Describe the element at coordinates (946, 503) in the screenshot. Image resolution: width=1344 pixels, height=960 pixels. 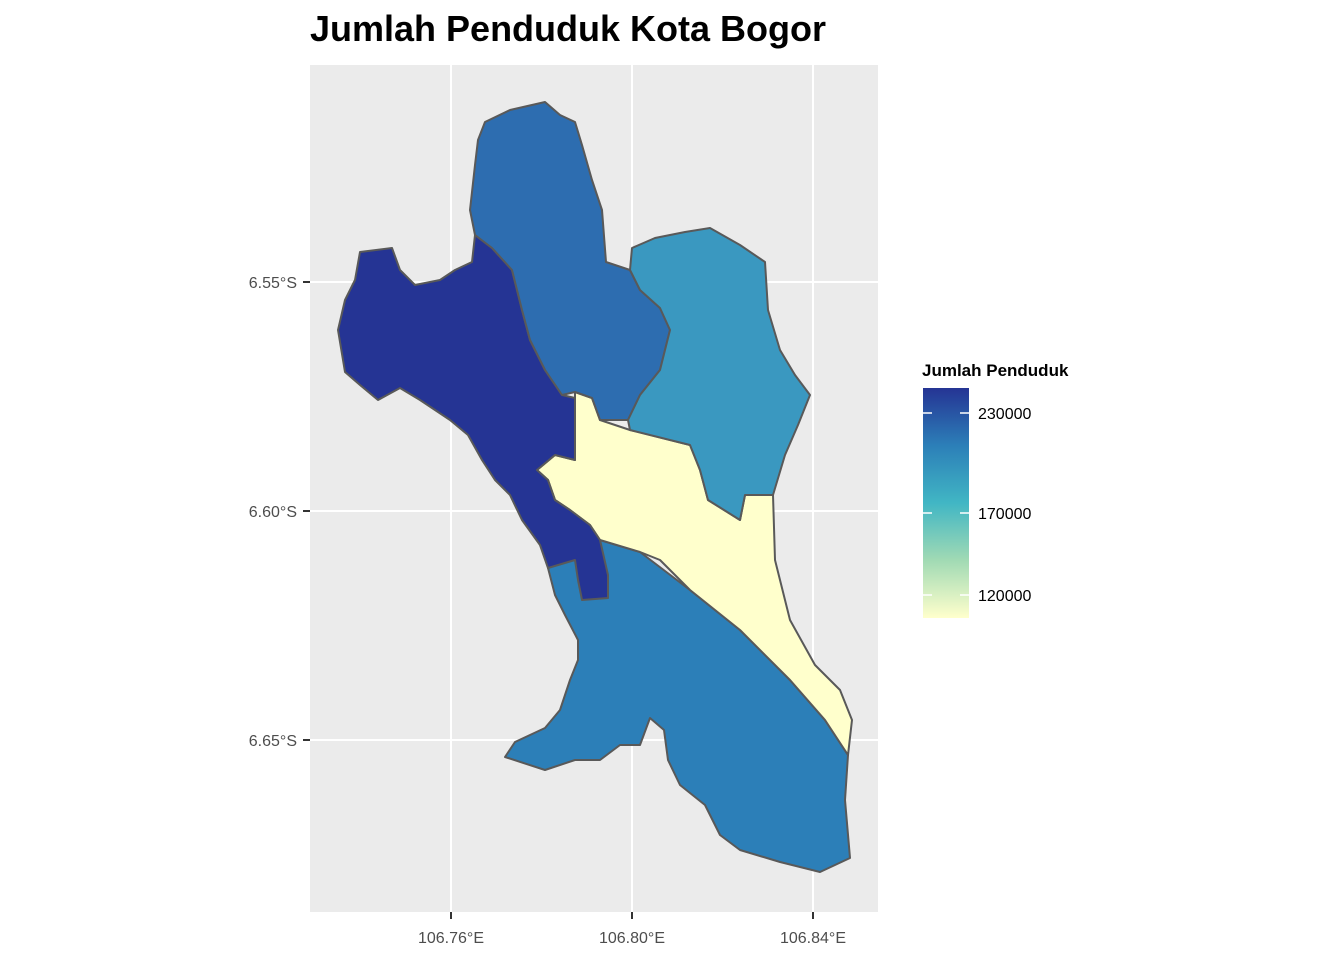
I see `legend-colorbar` at that location.